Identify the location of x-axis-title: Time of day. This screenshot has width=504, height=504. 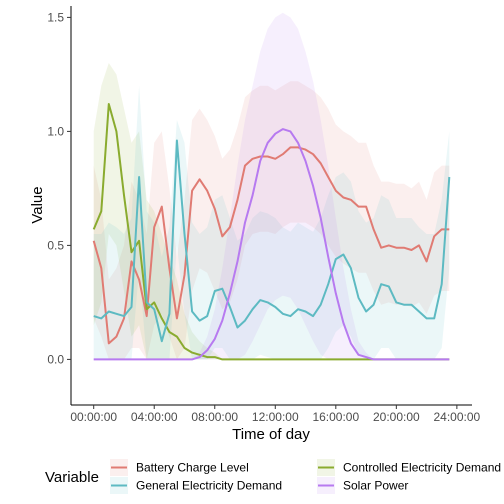
(271, 434).